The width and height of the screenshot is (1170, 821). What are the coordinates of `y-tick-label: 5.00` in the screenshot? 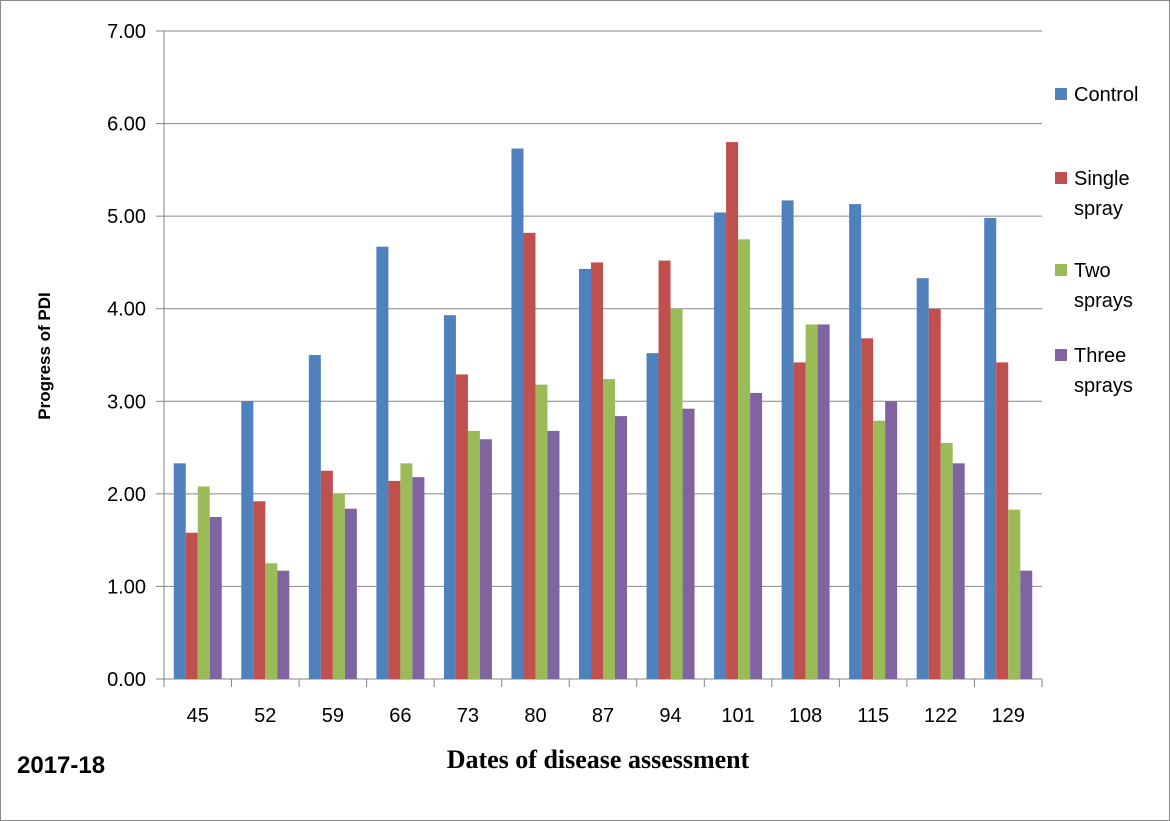 It's located at (126, 217).